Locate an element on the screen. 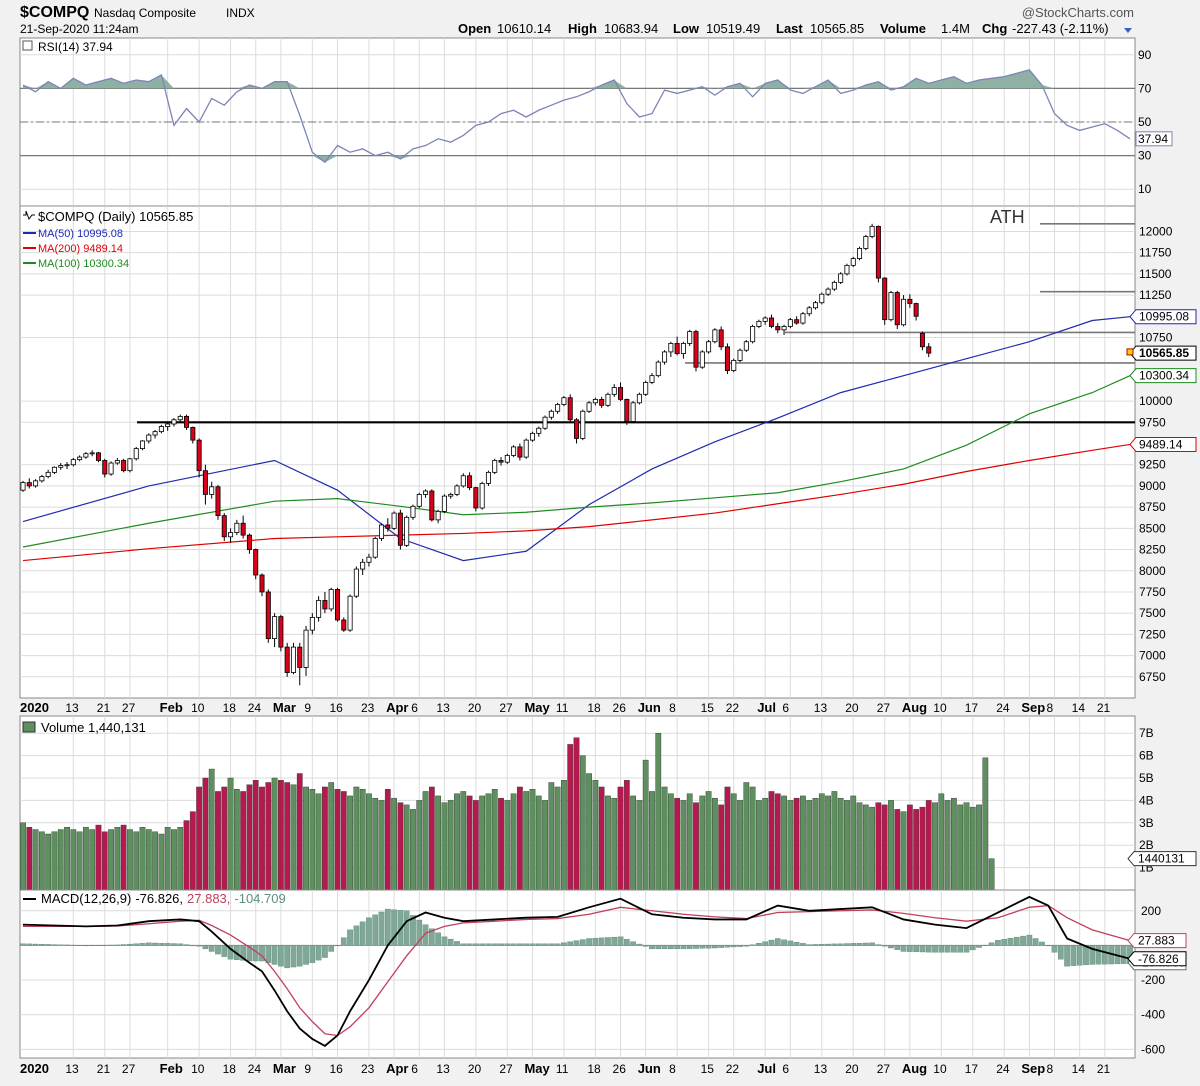  vol-ytick-4B: 4B is located at coordinates (1146, 800).